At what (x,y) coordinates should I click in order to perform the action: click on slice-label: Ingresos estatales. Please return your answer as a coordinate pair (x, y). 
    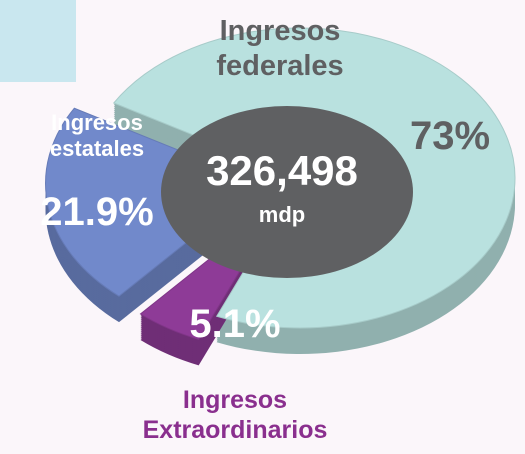
    Looking at the image, I should click on (97, 136).